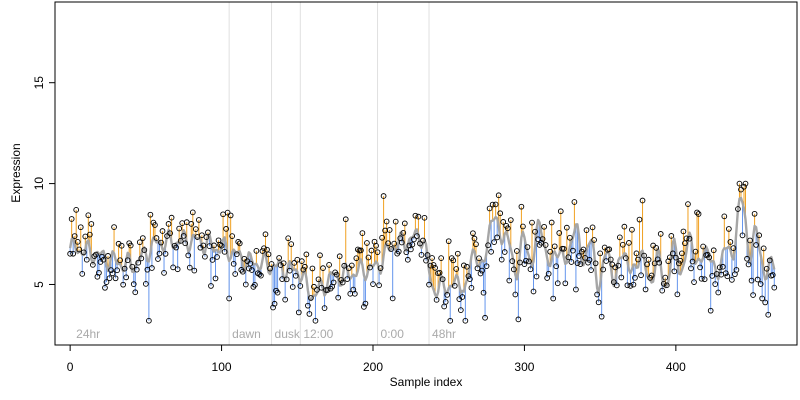 The height and width of the screenshot is (400, 800). What do you see at coordinates (524, 367) in the screenshot?
I see `x-tick-label-300: 300` at bounding box center [524, 367].